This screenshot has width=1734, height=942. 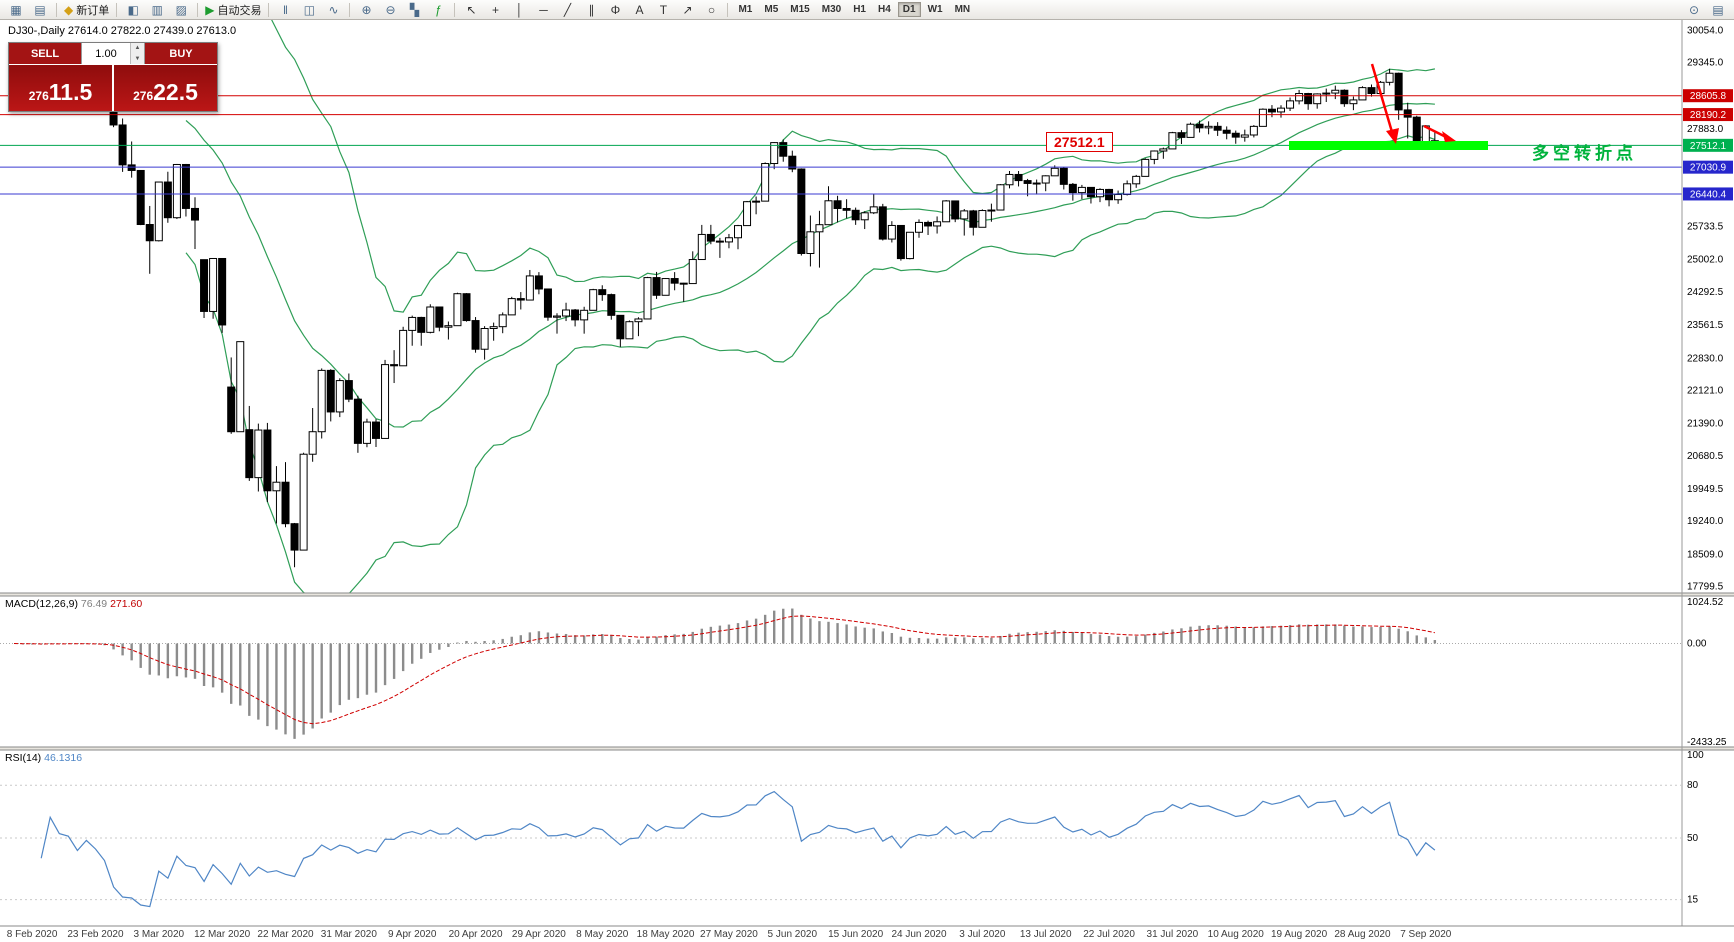 I want to click on cursor-icon: ↖, so click(x=471, y=9).